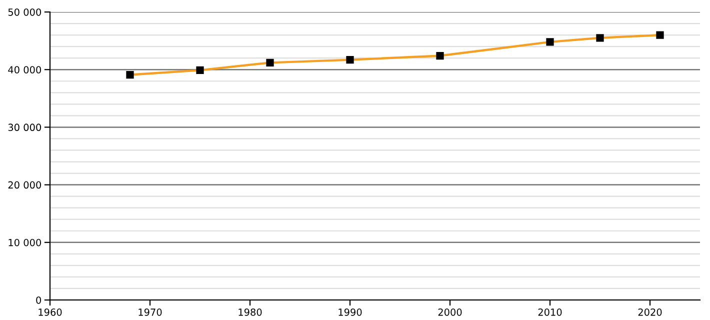  Describe the element at coordinates (350, 312) in the screenshot. I see `x-tick-label: 1990` at that location.